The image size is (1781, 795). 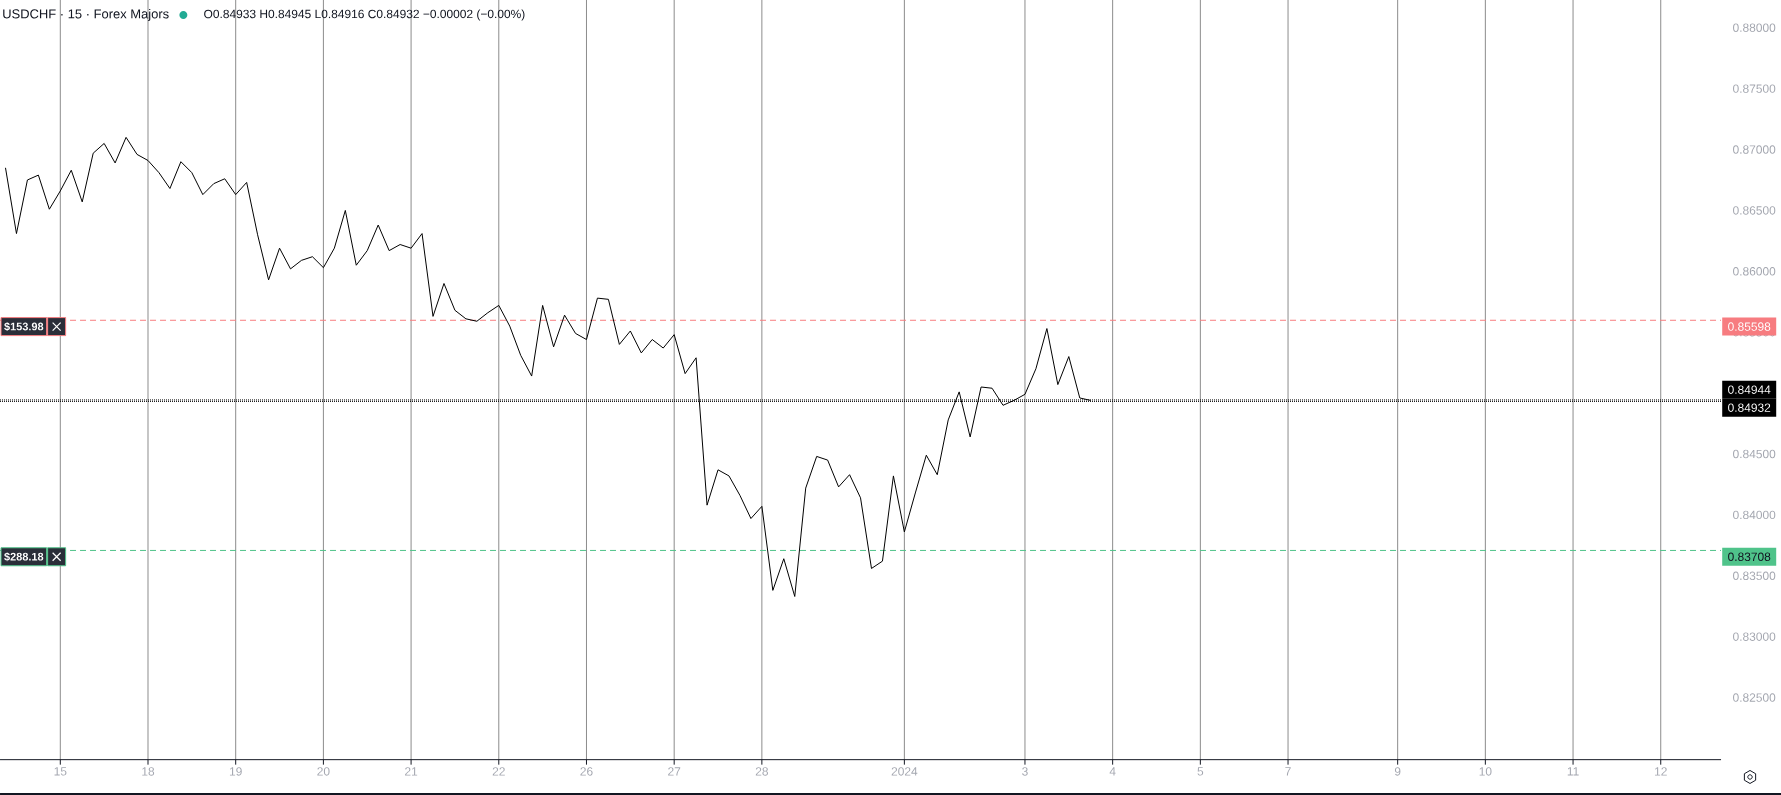 I want to click on text: O0.84933 H0.84945 L0.84916 C0.84932 −0.00002 (−0.00%), so click(x=364, y=15).